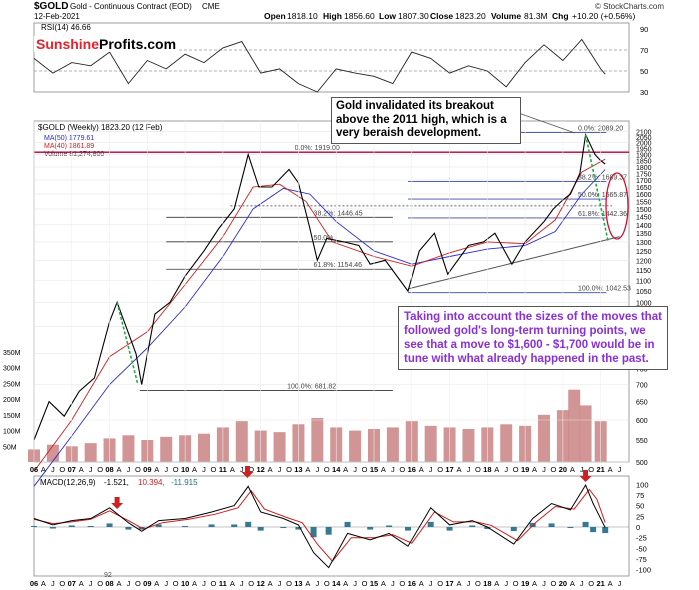 The height and width of the screenshot is (590, 699). What do you see at coordinates (644, 226) in the screenshot?
I see `price-y-tick: 1400` at bounding box center [644, 226].